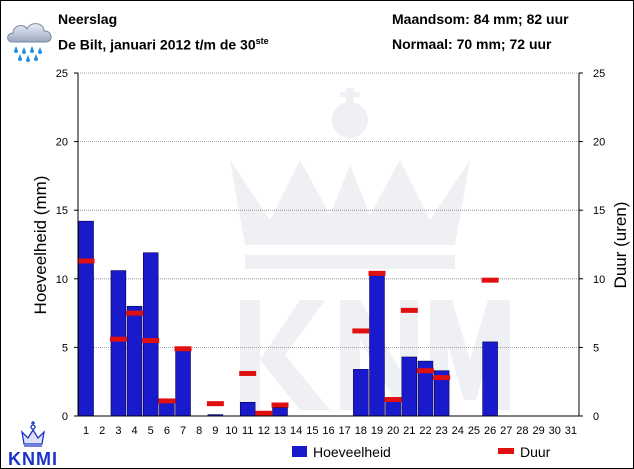 Image resolution: width=634 pixels, height=469 pixels. Describe the element at coordinates (458, 431) in the screenshot. I see `x-tick-label: 24` at that location.